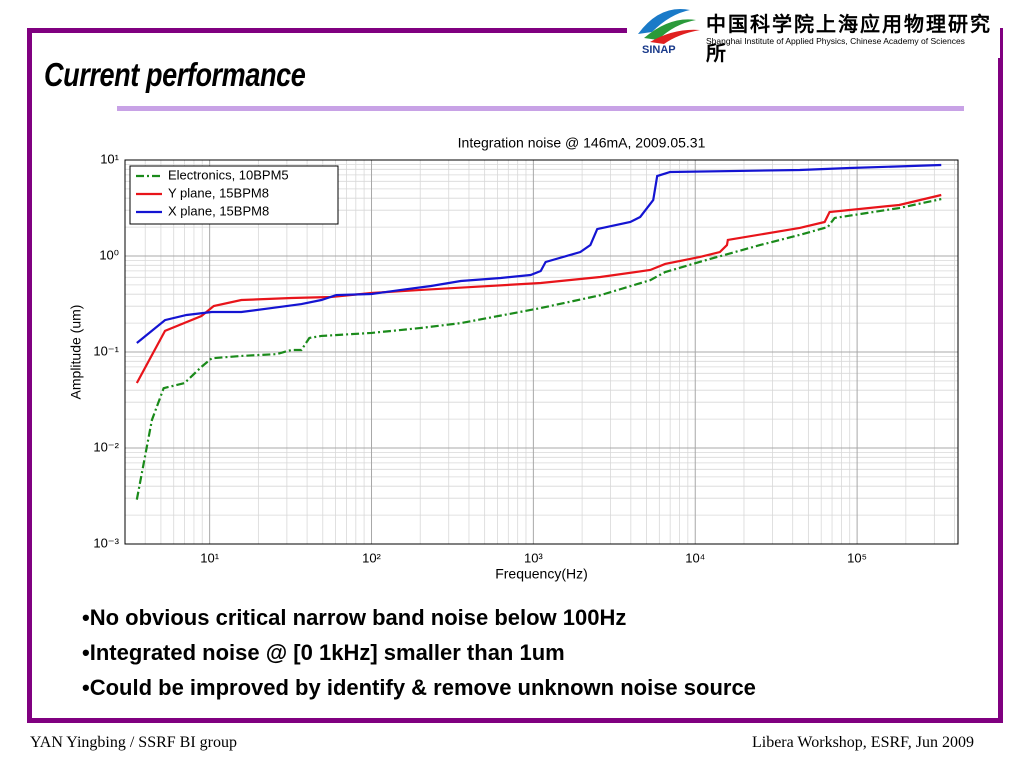 The width and height of the screenshot is (1024, 768). I want to click on y-tick-label: 10⁰, so click(109, 254).